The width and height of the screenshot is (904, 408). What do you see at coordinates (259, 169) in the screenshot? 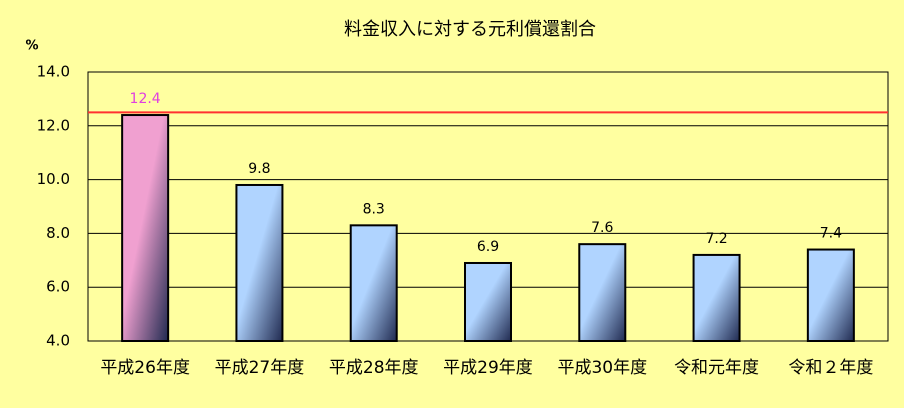
I see `value-label: 9.8` at bounding box center [259, 169].